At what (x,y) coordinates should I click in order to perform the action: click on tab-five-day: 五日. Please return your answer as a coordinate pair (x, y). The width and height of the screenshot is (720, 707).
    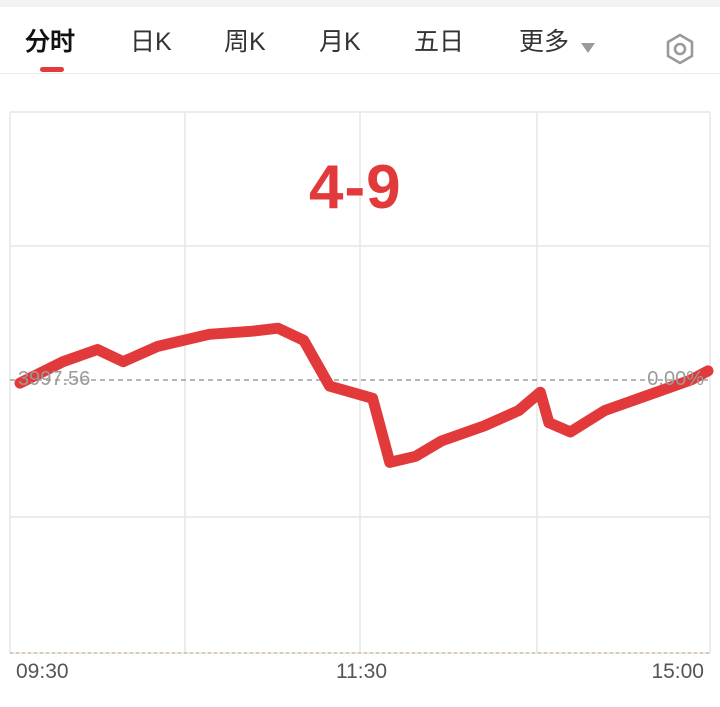
    Looking at the image, I should click on (439, 42).